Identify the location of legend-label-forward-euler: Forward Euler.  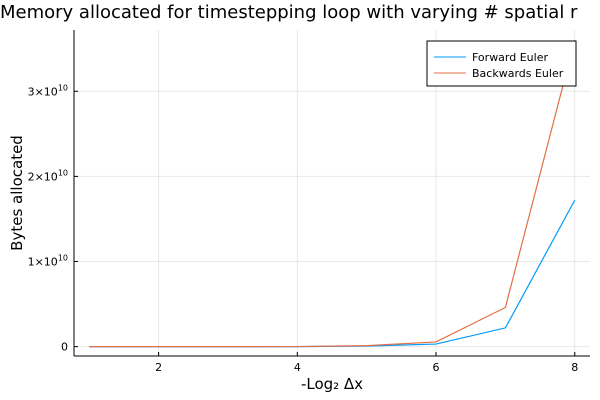
(510, 57).